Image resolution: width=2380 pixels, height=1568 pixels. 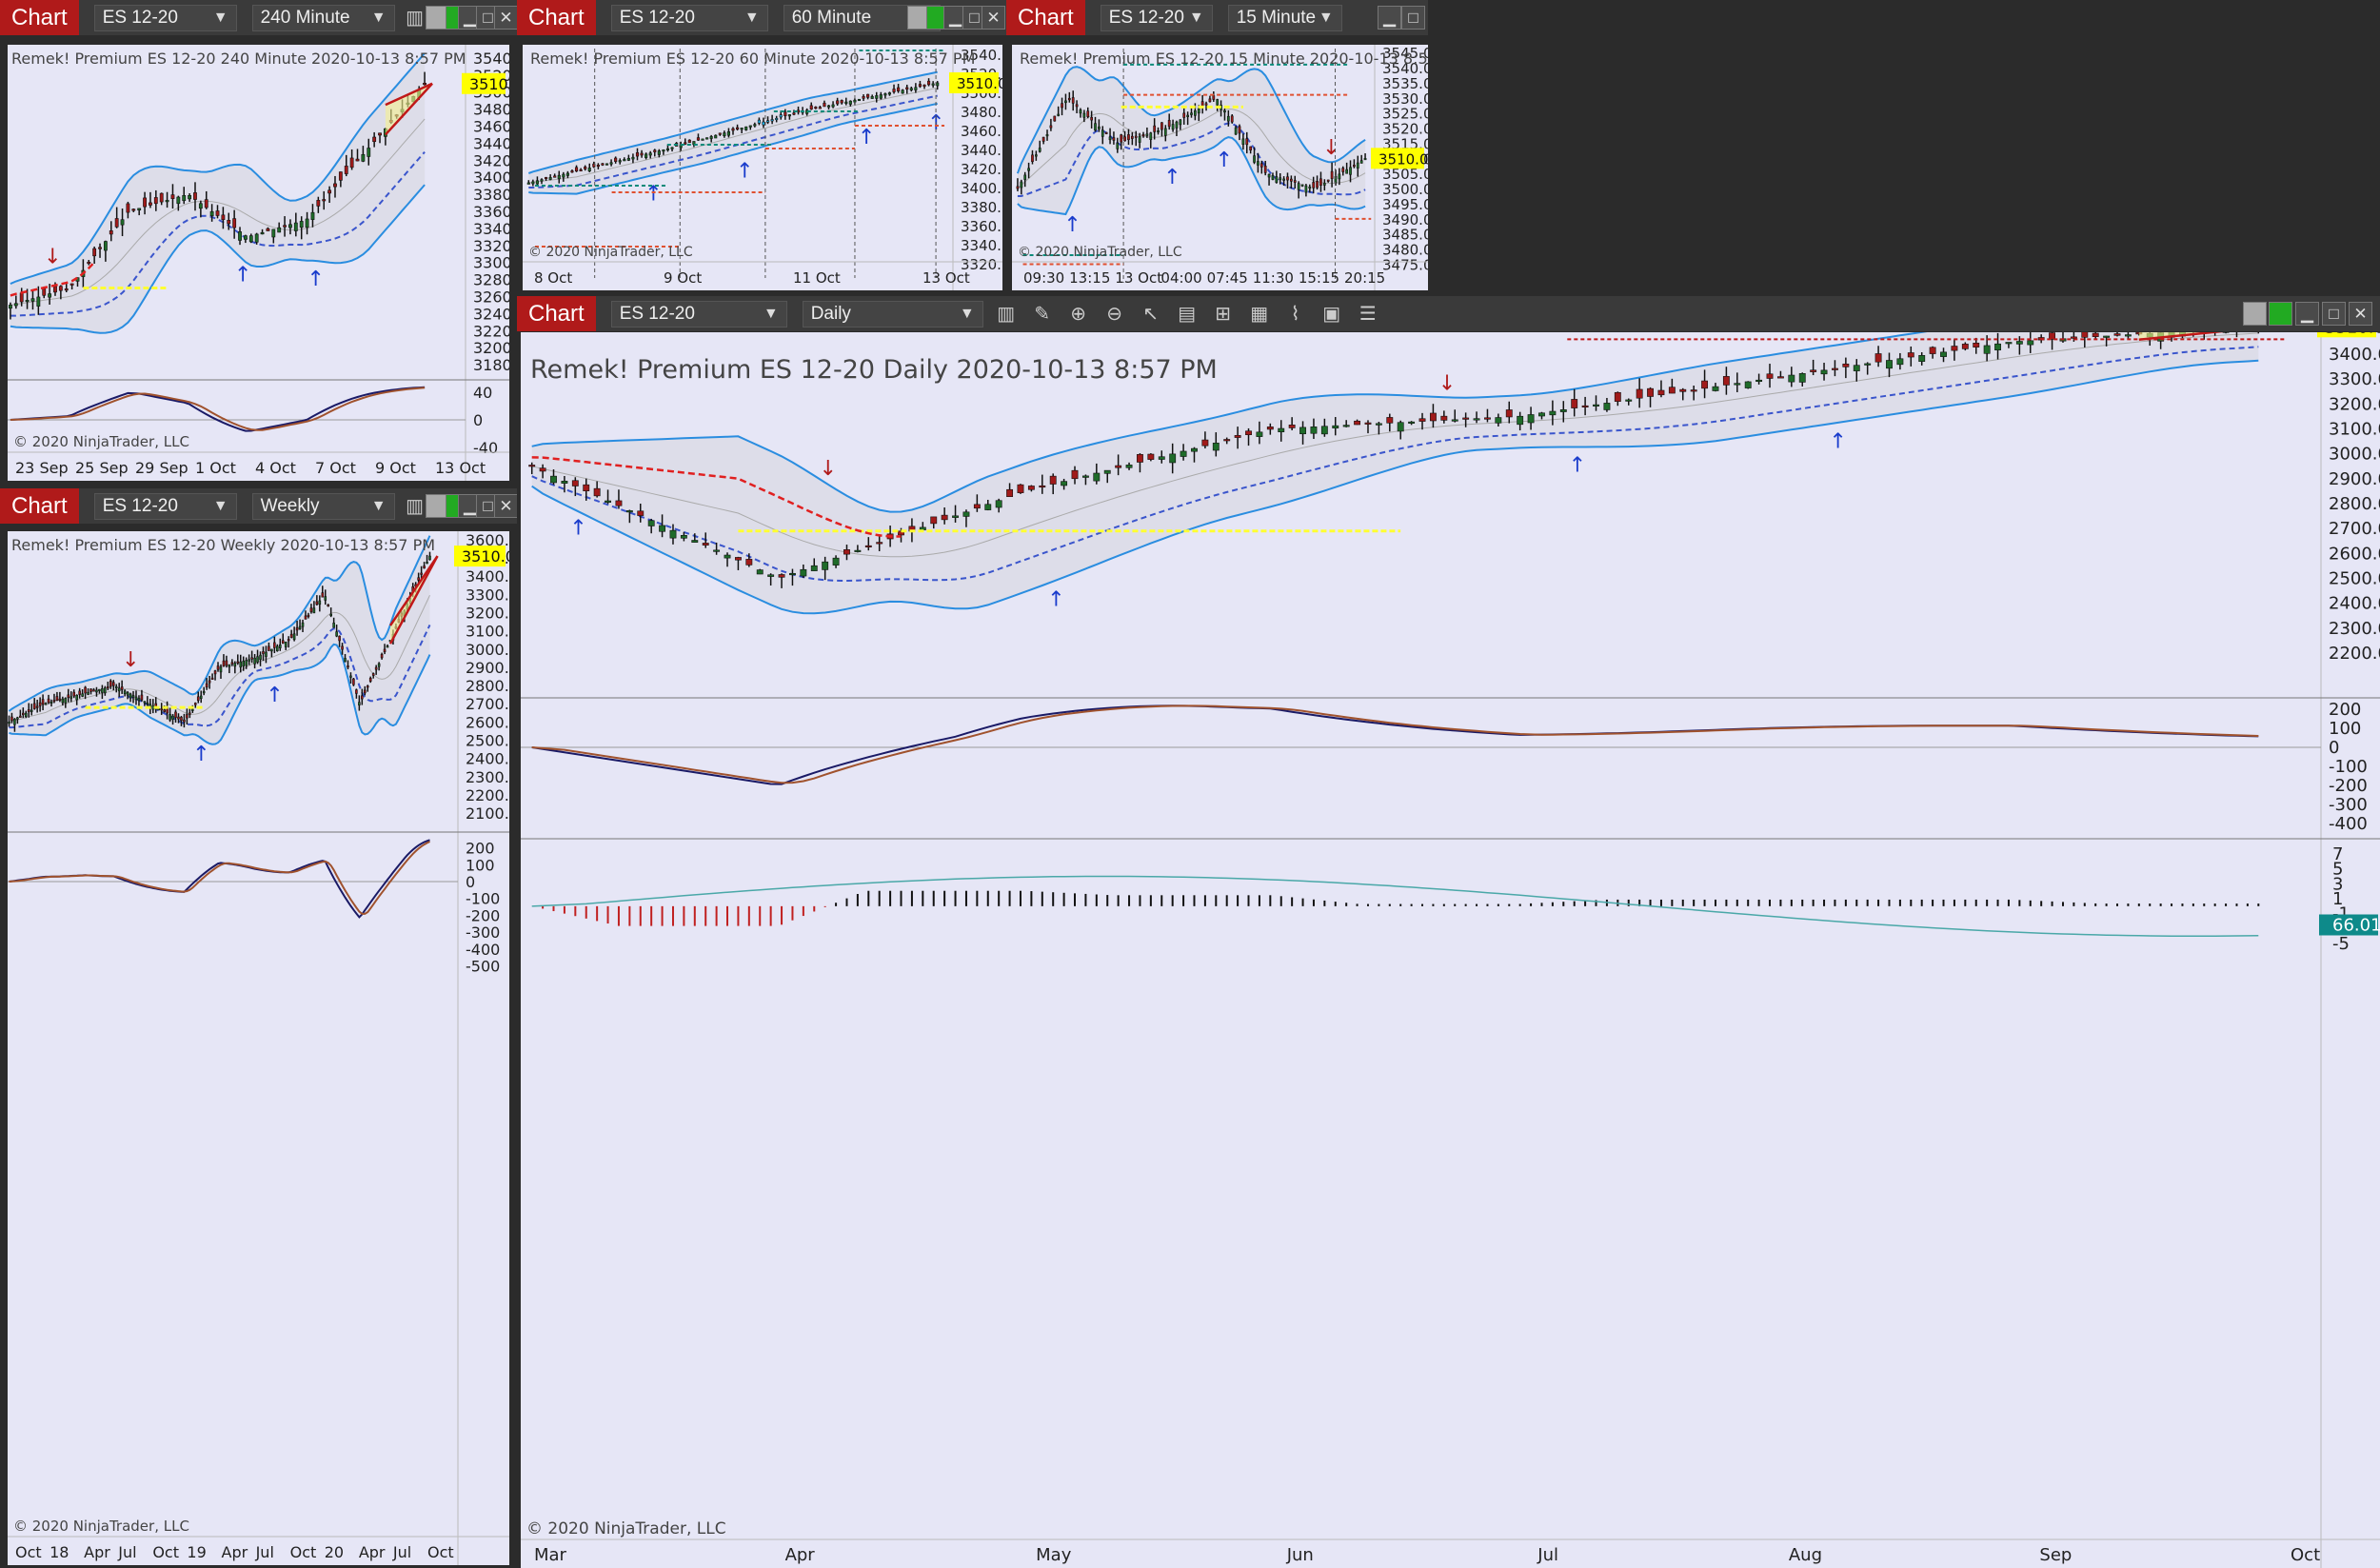 I want to click on buy-arrow-icon: ↑, so click(x=653, y=195).